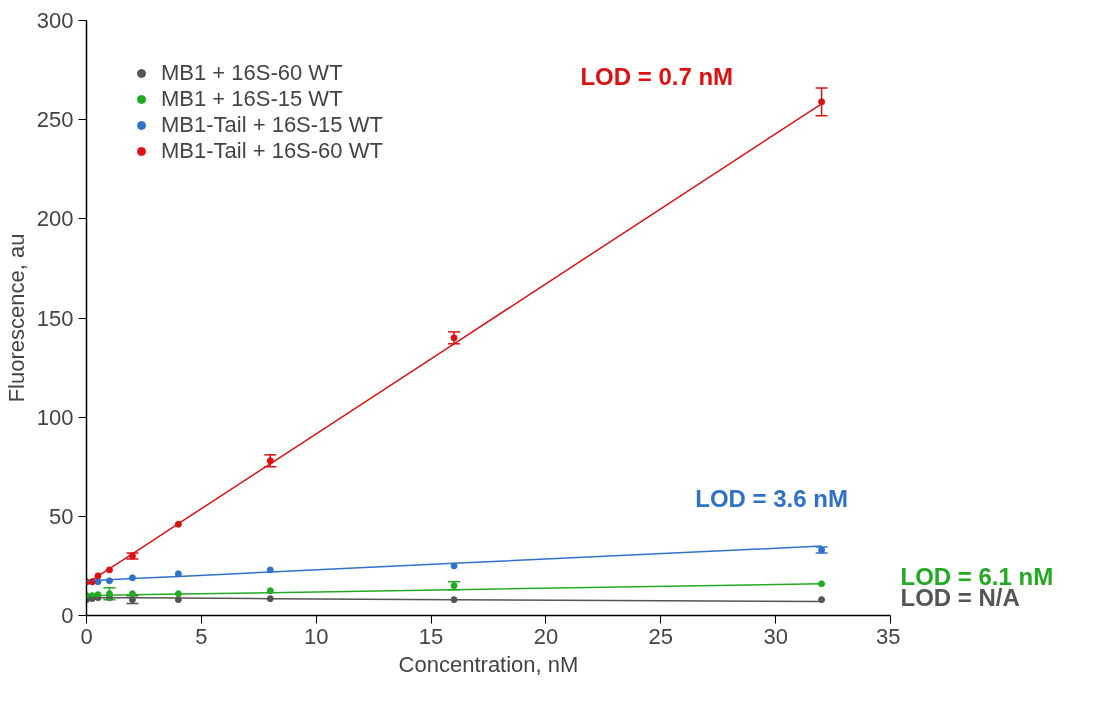 This screenshot has width=1104, height=710. Describe the element at coordinates (252, 73) in the screenshot. I see `legend-label: MB1 + 16S-60 WT` at that location.